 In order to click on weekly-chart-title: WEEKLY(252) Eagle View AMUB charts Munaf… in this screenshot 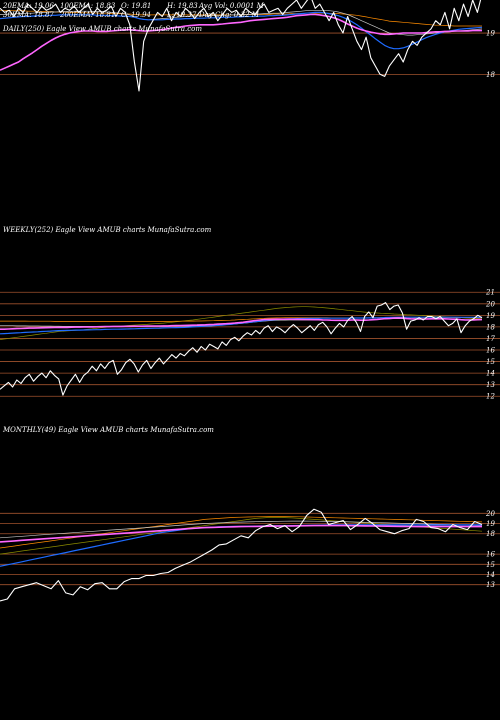, I will do `click(107, 230)`.